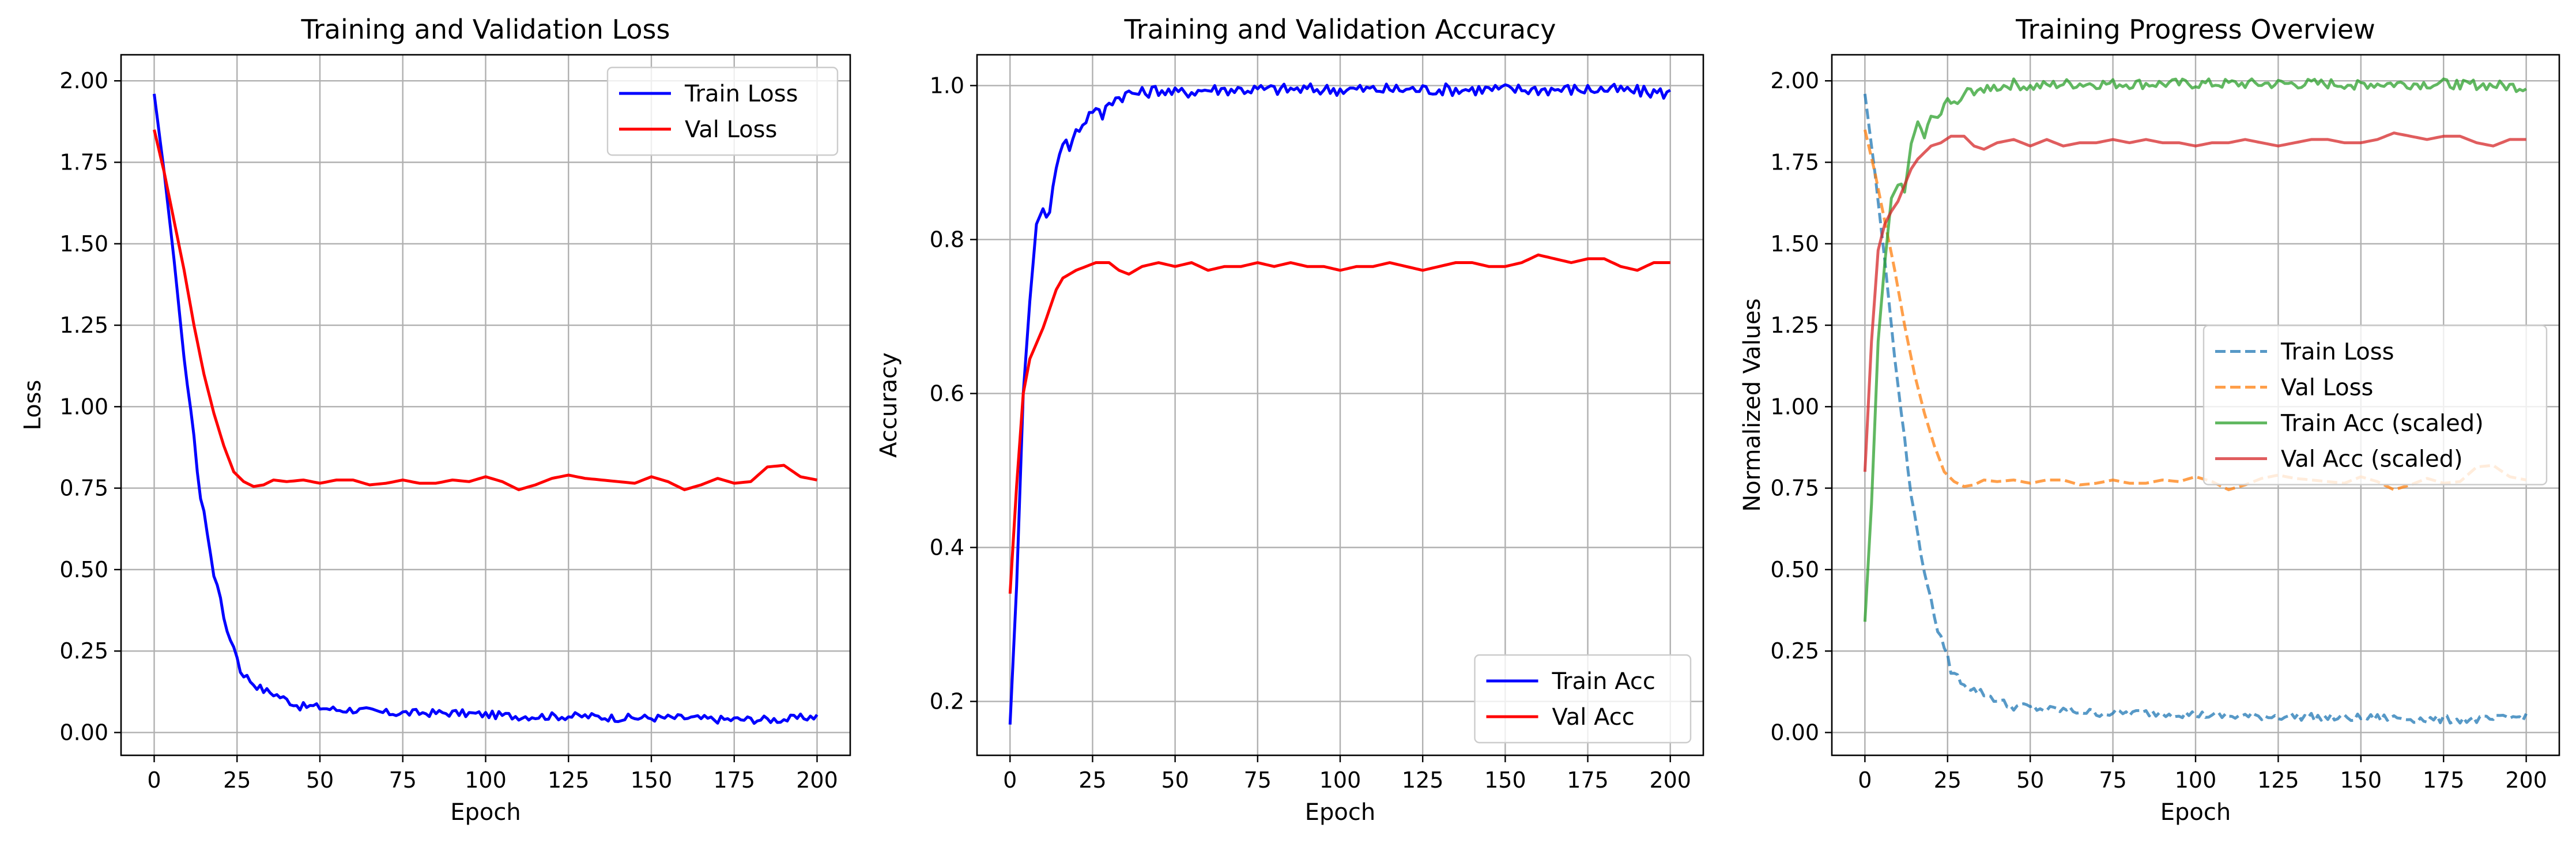  What do you see at coordinates (947, 85) in the screenshot?
I see `y-tick-label: 1.0` at bounding box center [947, 85].